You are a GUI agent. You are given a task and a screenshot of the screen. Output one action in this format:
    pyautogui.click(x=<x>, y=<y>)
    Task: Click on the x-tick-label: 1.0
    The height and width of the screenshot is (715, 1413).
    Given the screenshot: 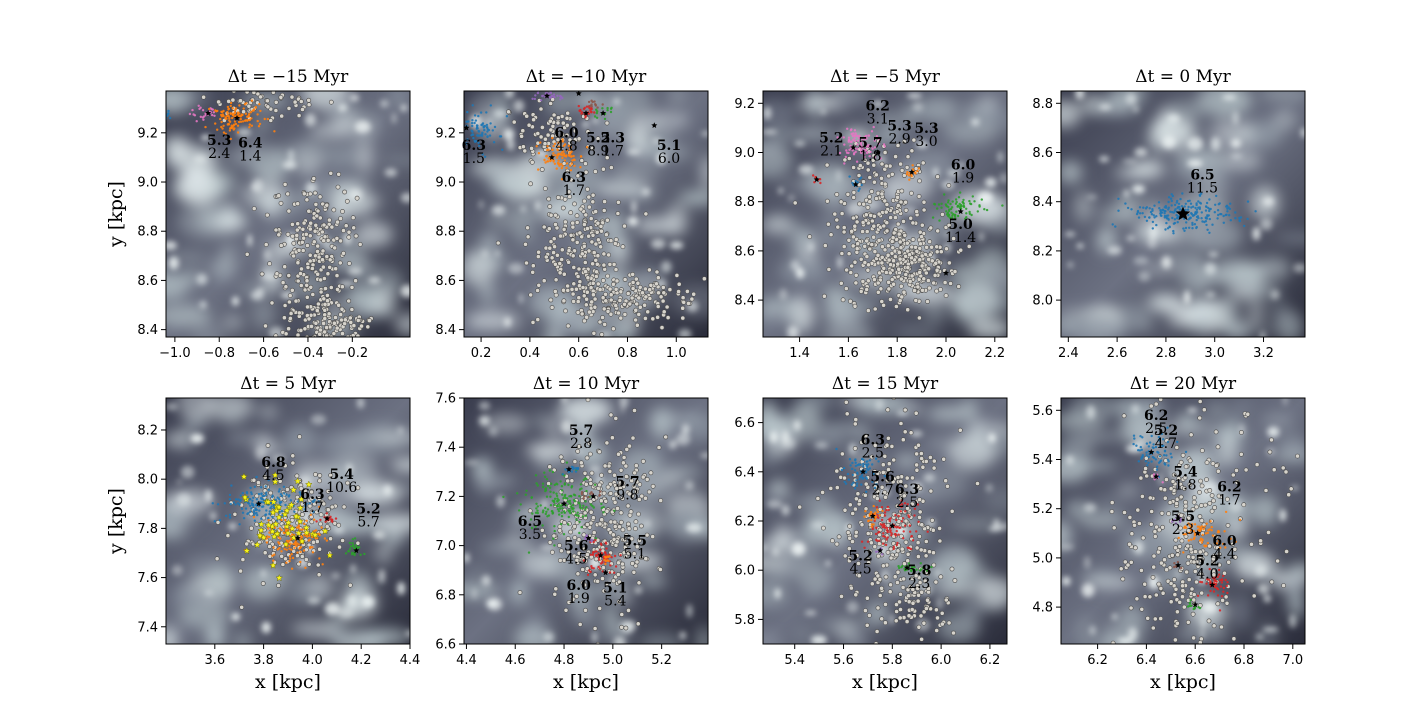 What is the action you would take?
    pyautogui.click(x=676, y=353)
    